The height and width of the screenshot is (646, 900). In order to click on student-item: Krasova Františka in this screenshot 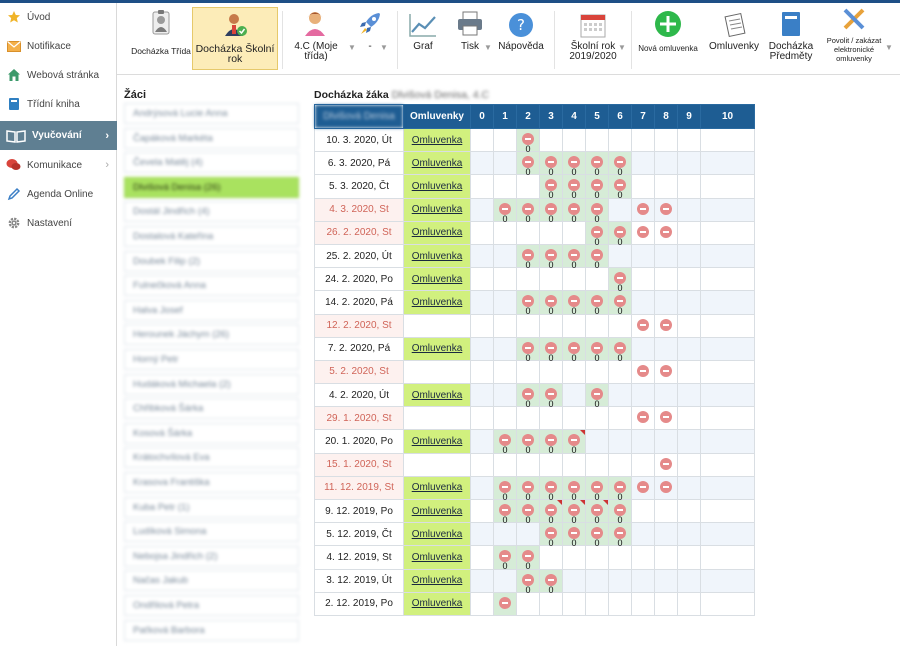, I will do `click(211, 482)`.